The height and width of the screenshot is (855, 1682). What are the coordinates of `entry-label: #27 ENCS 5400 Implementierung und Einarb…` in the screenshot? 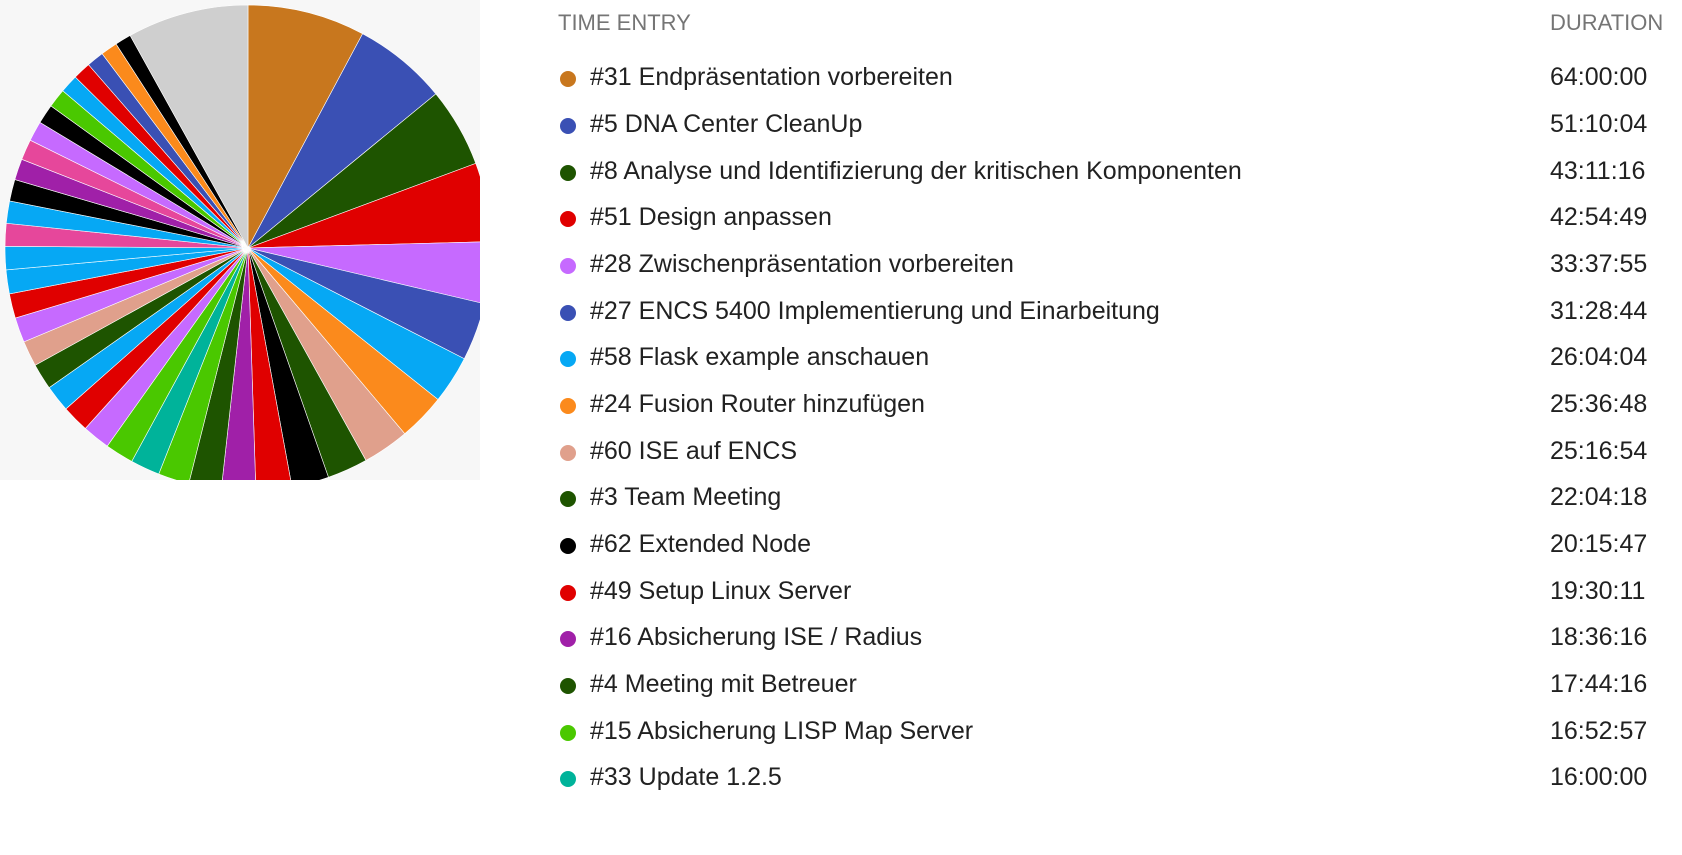 It's located at (875, 311).